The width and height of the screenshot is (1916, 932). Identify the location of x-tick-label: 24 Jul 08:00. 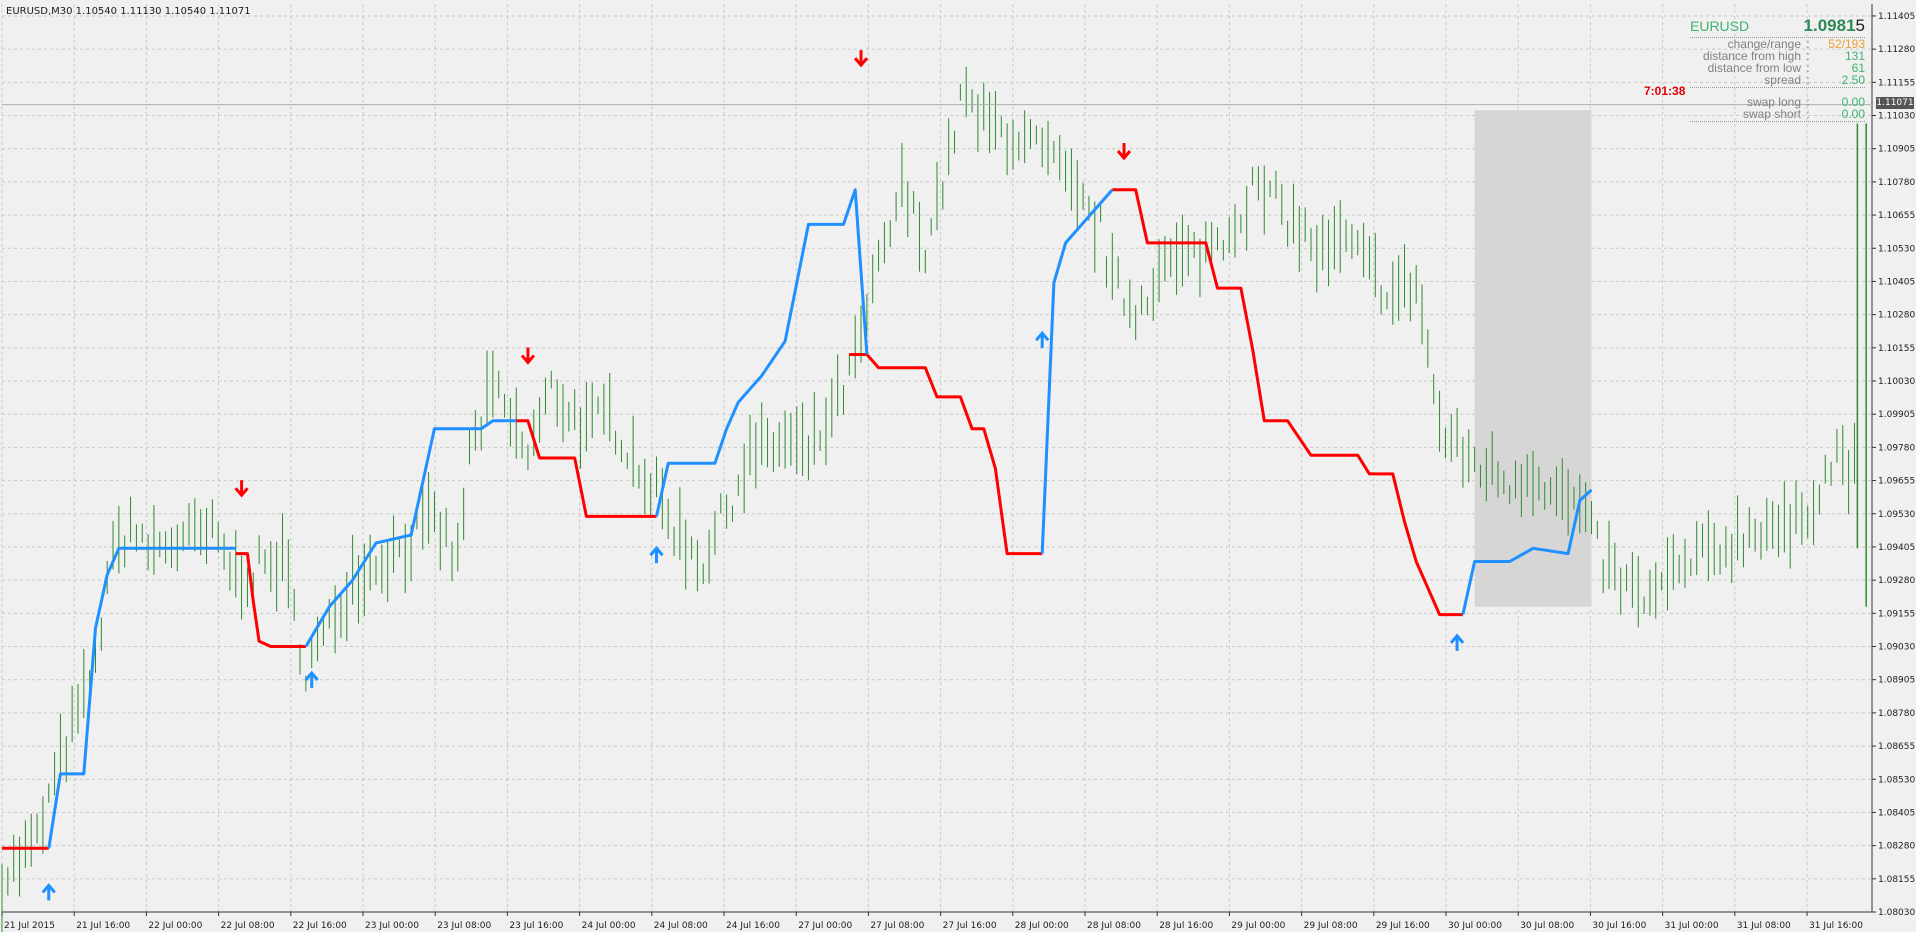
(681, 926).